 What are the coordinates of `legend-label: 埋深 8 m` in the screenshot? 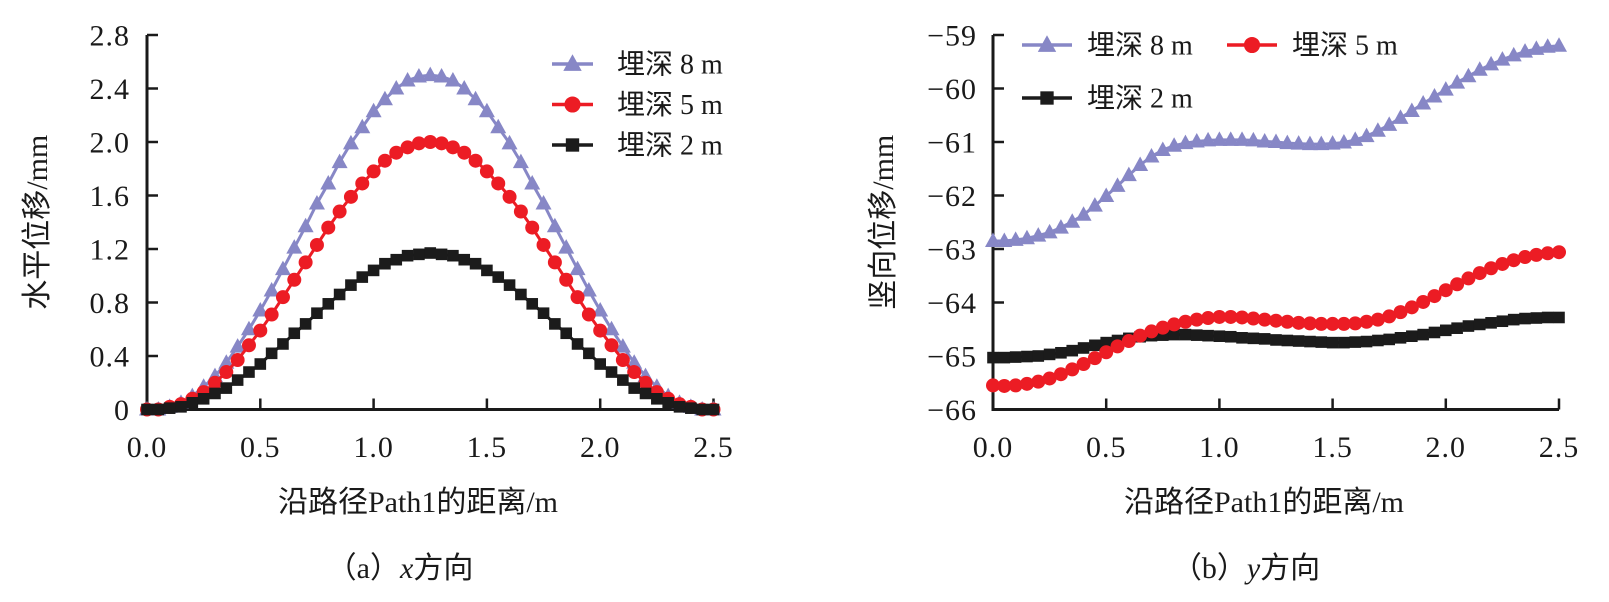 It's located at (670, 65).